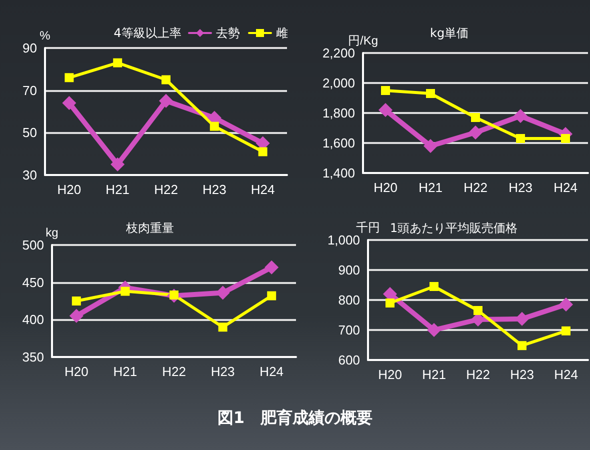 This screenshot has height=450, width=590. Describe the element at coordinates (349, 360) in the screenshot. I see `y-tick-label: 600` at that location.